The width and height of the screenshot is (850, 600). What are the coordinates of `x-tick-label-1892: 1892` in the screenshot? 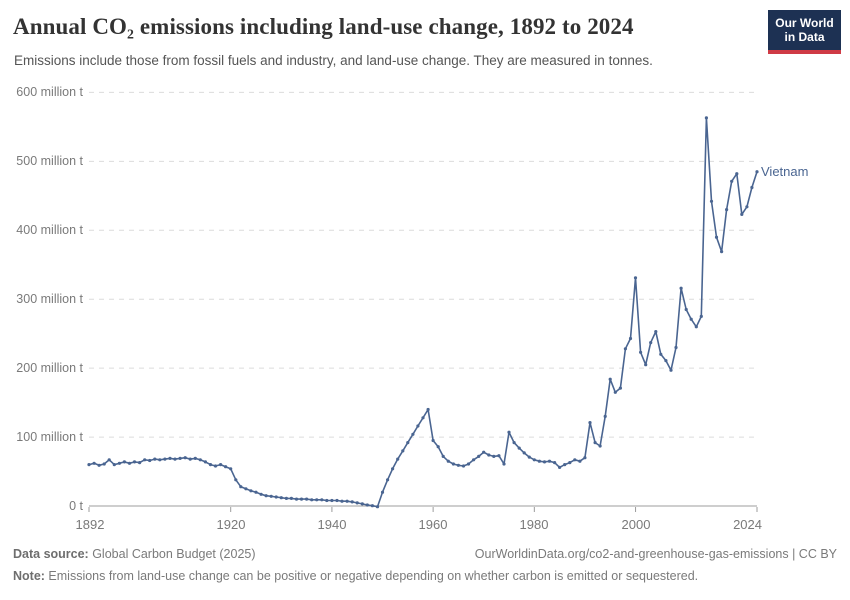 It's located at (90, 524).